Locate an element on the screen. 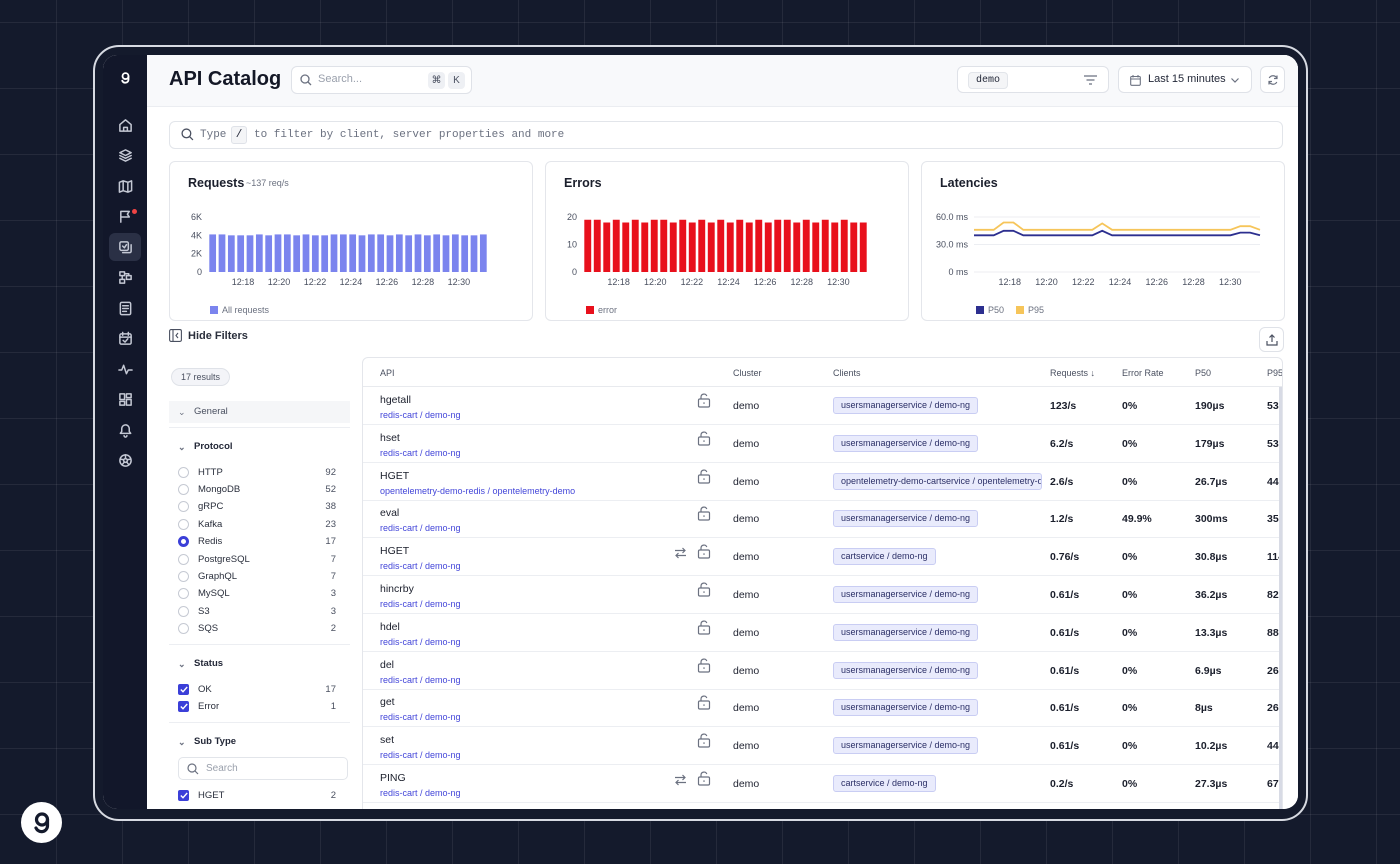 The height and width of the screenshot is (864, 1400). col-cluster: Cluster is located at coordinates (747, 373).